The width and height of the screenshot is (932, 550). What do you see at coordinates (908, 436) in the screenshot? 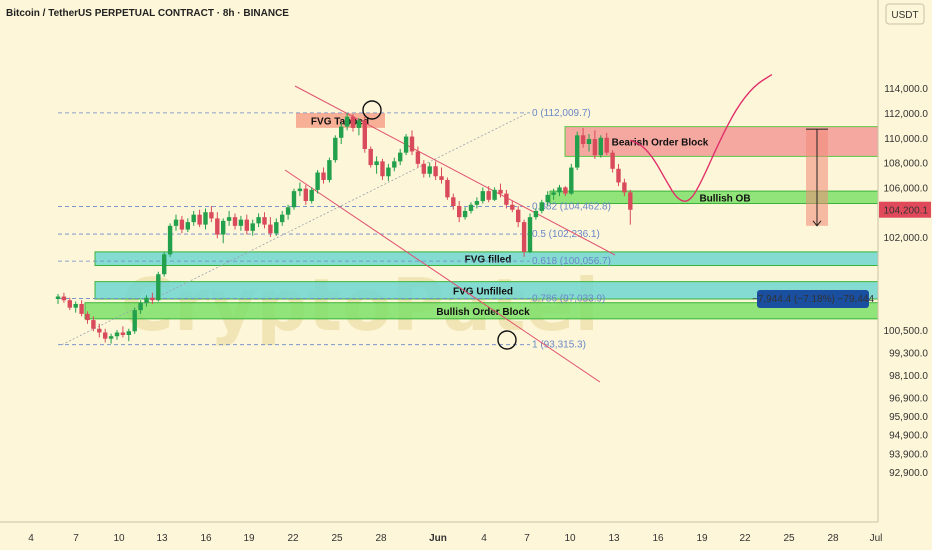
I see `y-tick-label: 94,900.0` at bounding box center [908, 436].